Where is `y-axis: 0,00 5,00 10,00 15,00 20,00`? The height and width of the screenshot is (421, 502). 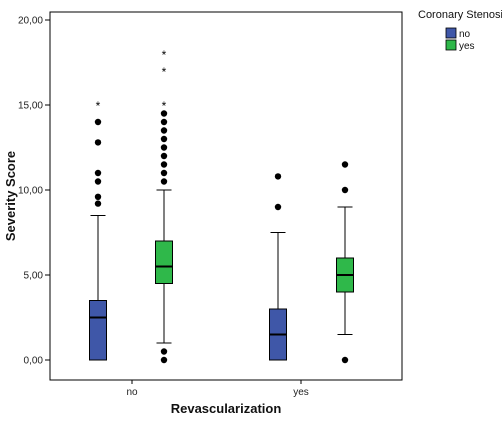 y-axis: 0,00 5,00 10,00 15,00 20,00 is located at coordinates (34, 191).